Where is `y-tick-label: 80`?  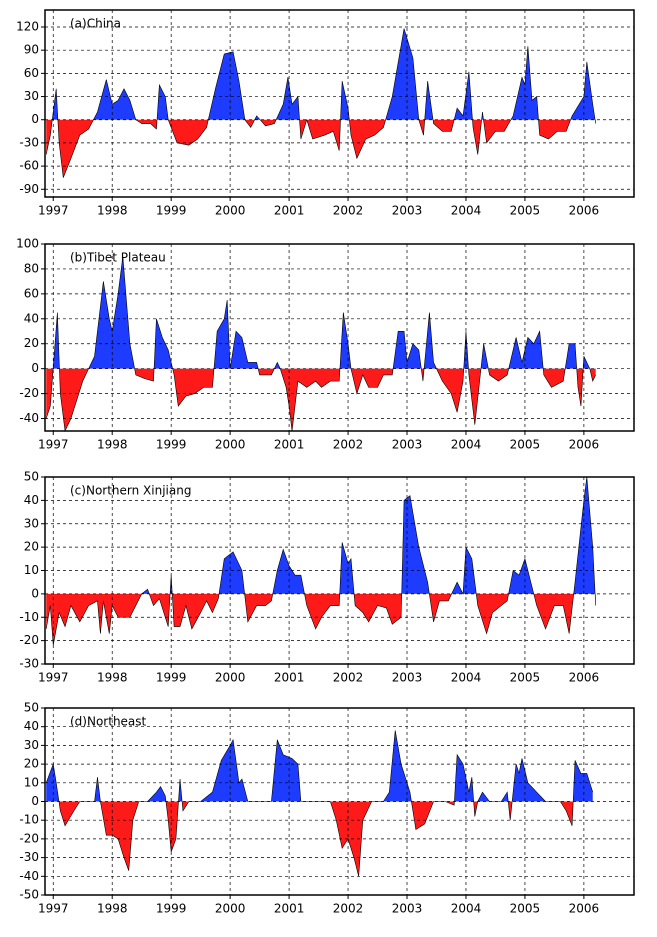
y-tick-label: 80 is located at coordinates (31, 268).